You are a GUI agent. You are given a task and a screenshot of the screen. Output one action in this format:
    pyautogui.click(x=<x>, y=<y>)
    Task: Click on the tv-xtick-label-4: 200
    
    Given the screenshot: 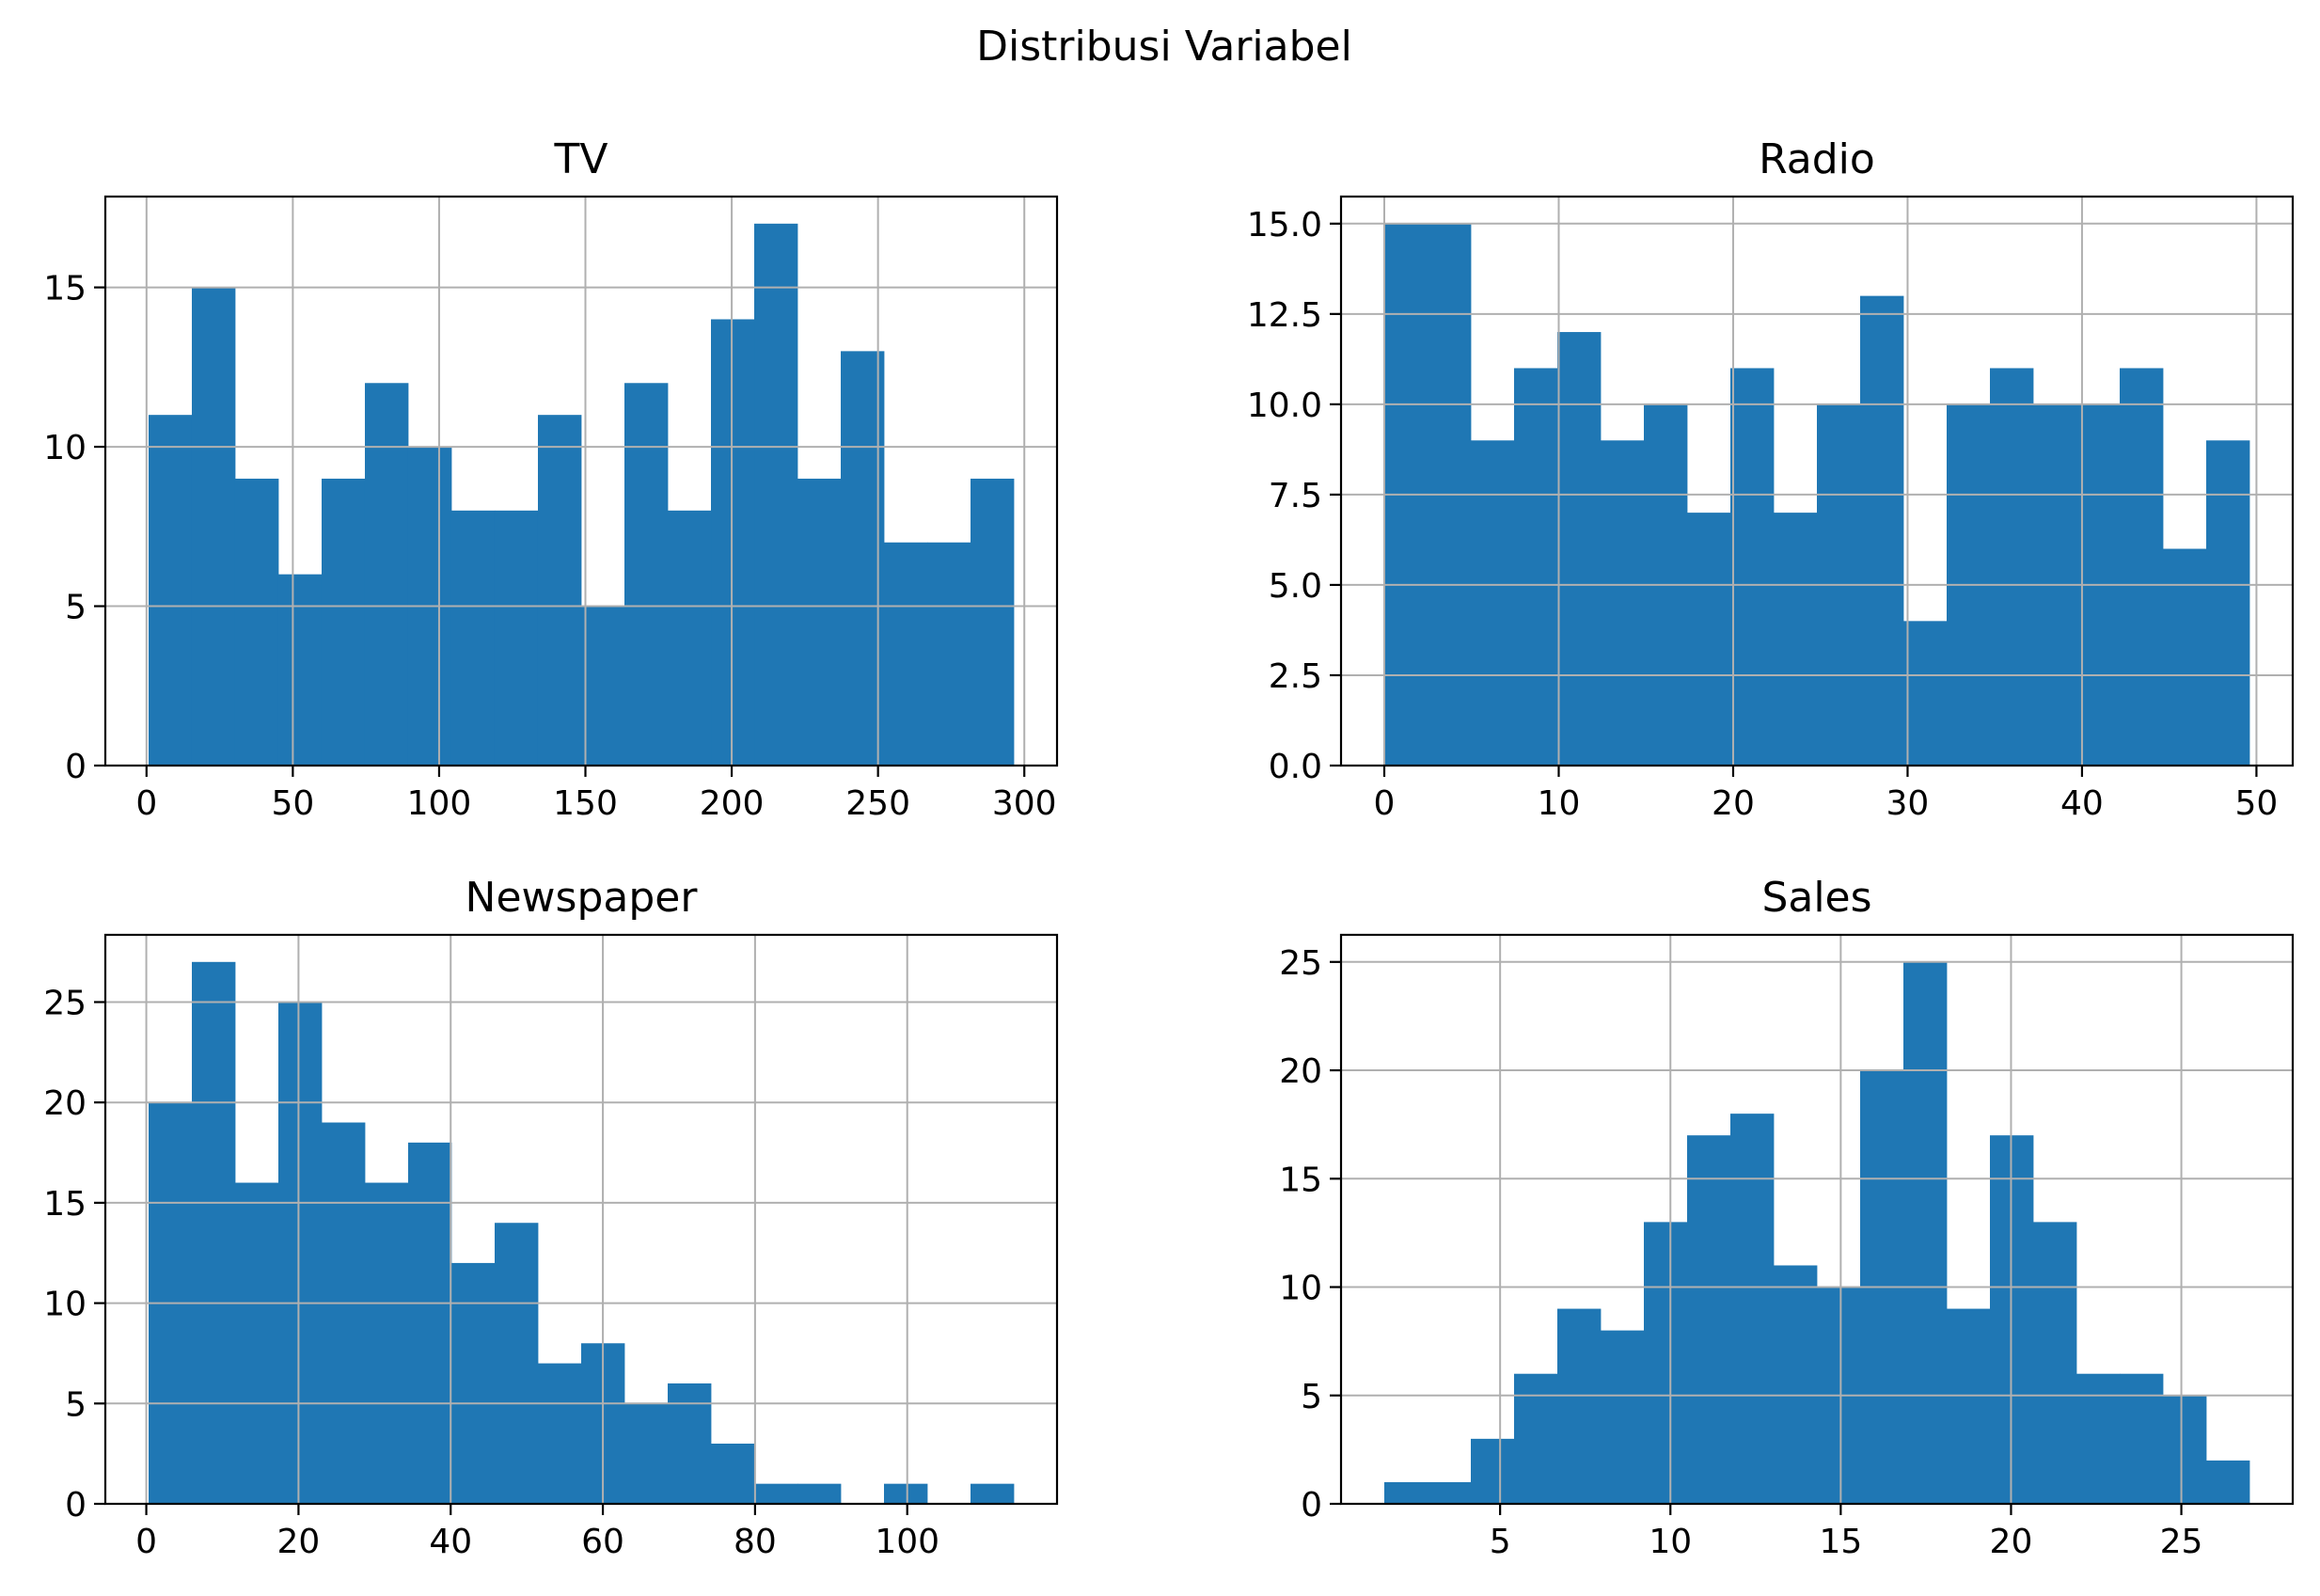 What is the action you would take?
    pyautogui.click(x=732, y=803)
    